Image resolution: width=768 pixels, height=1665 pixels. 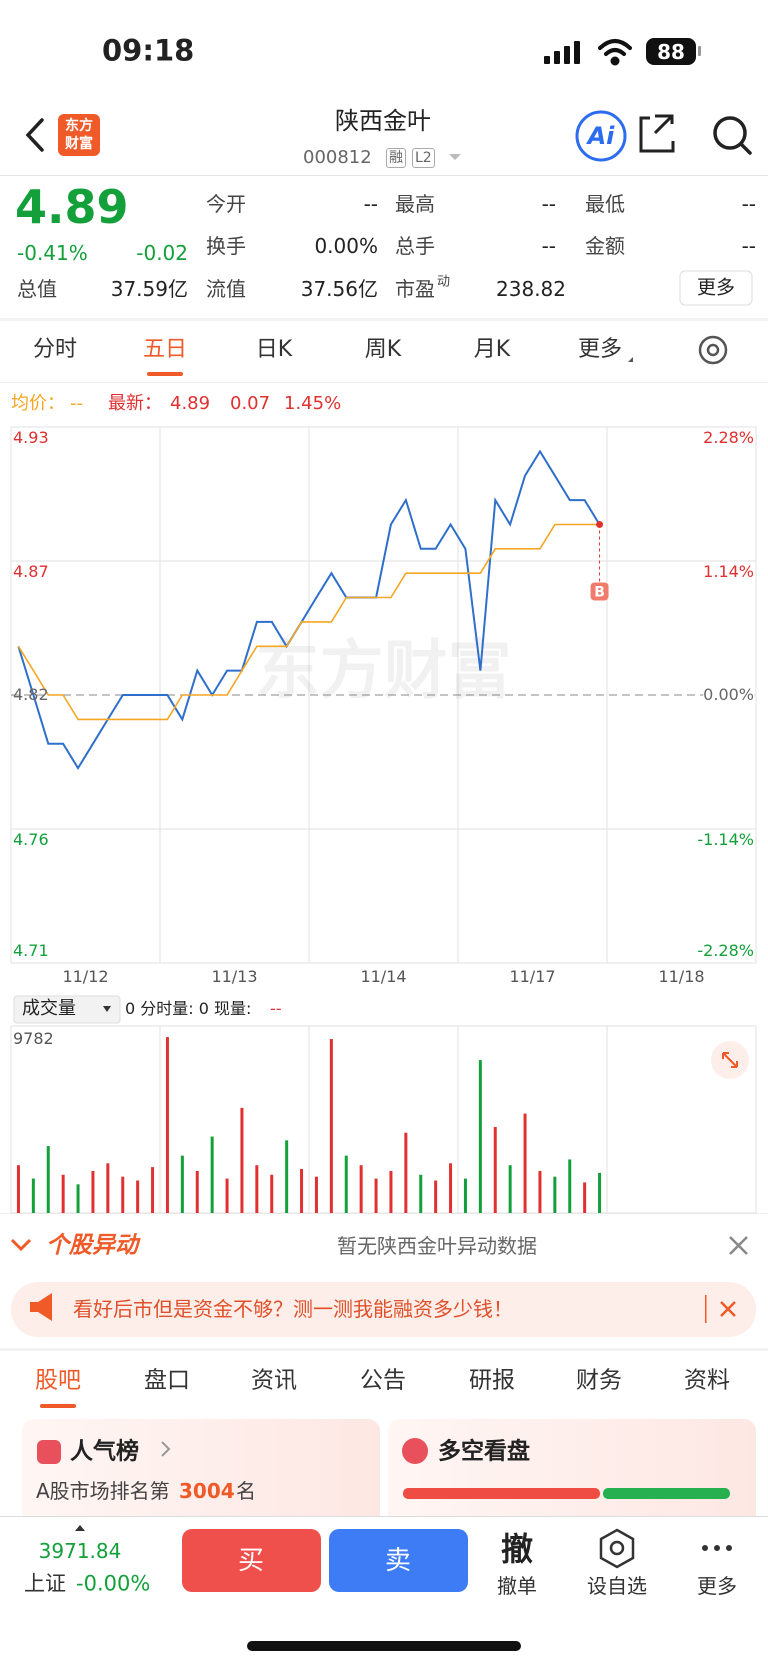 I want to click on more-icon, so click(x=717, y=1548).